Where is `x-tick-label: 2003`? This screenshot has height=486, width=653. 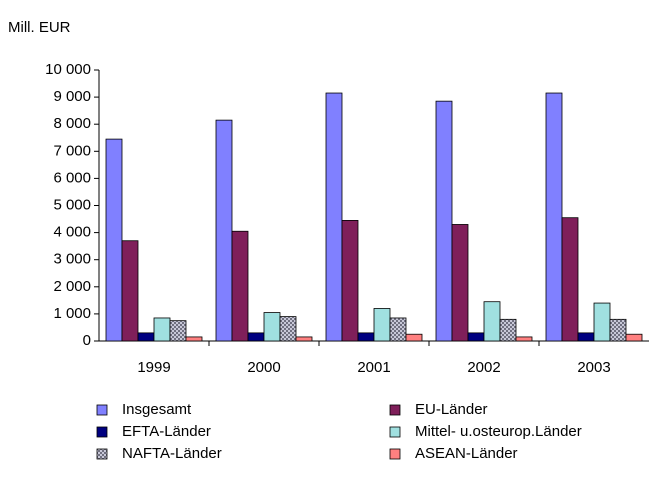
x-tick-label: 2003 is located at coordinates (593, 367).